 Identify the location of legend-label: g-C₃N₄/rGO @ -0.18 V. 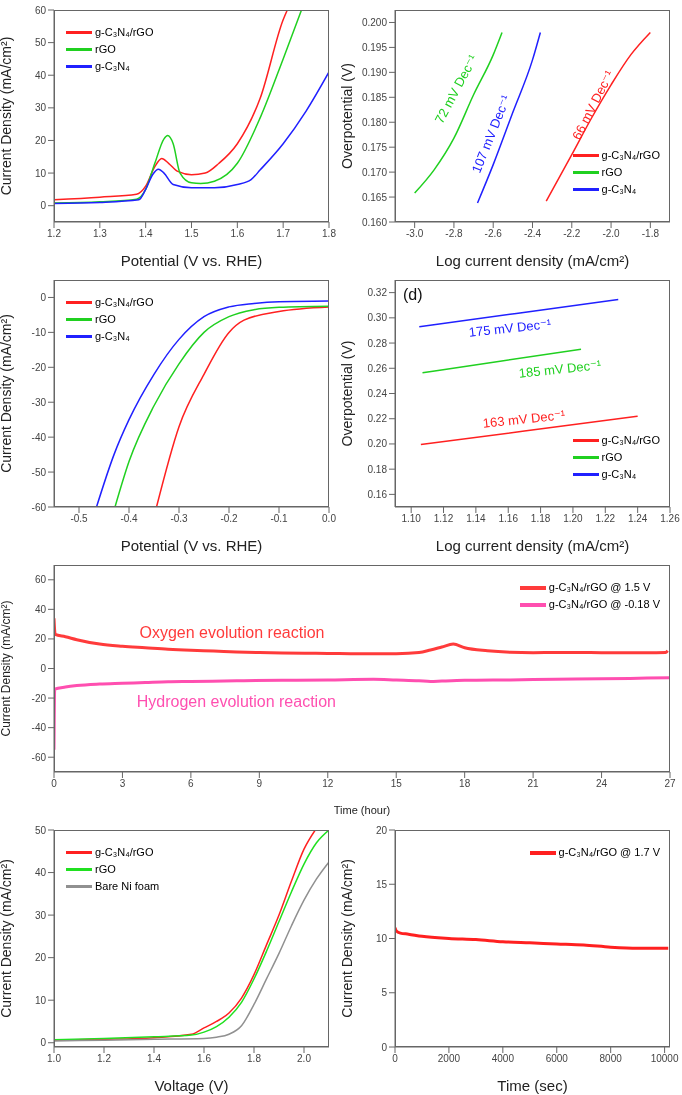
(604, 604).